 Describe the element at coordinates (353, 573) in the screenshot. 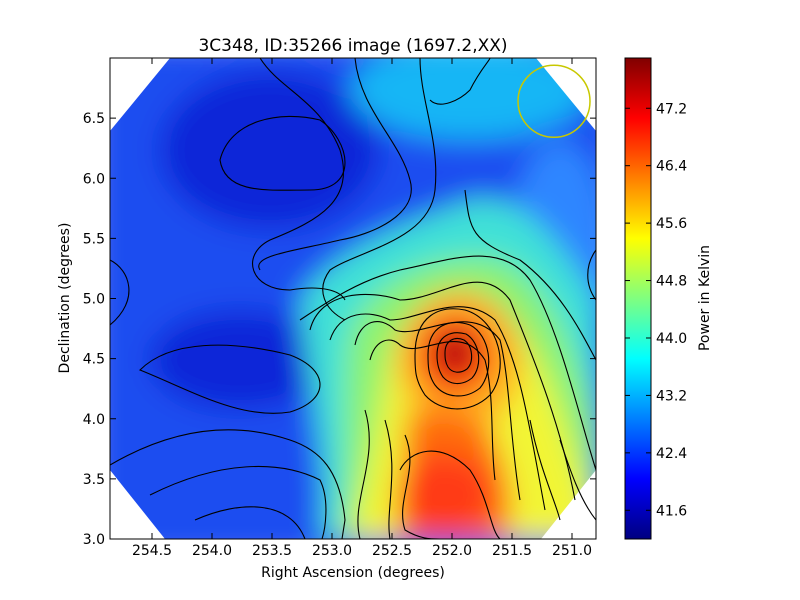

I see `x-axis-label: Right Ascension (degrees)` at that location.